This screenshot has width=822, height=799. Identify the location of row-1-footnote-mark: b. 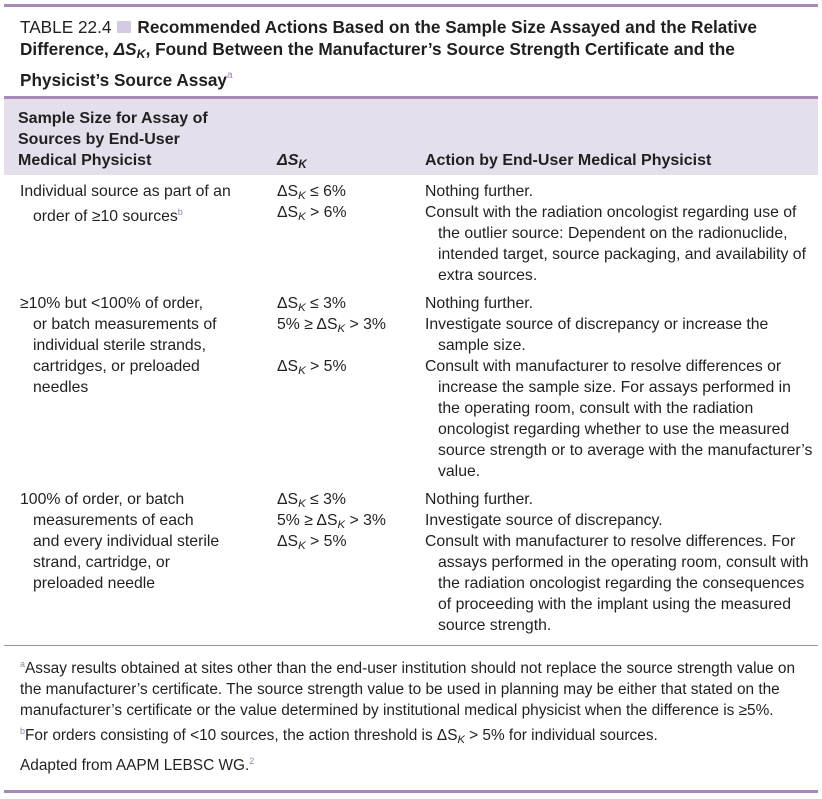
(180, 212).